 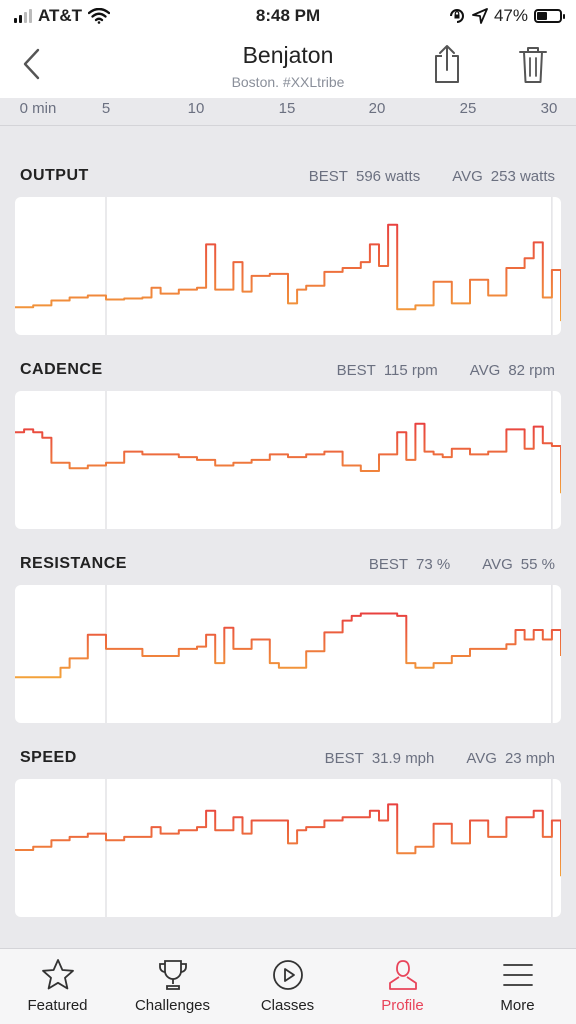 What do you see at coordinates (533, 64) in the screenshot?
I see `trash-icon` at bounding box center [533, 64].